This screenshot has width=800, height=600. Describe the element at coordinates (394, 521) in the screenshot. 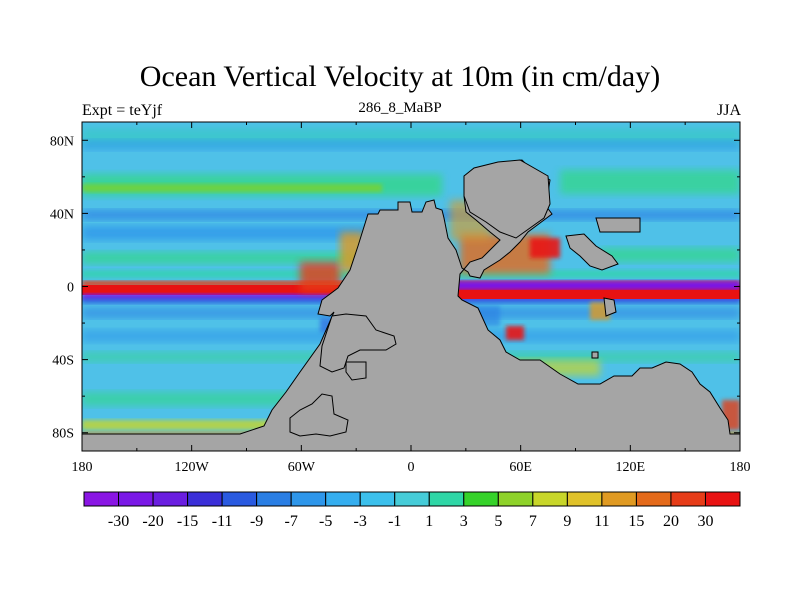

I see `colorbar-label: -1` at that location.